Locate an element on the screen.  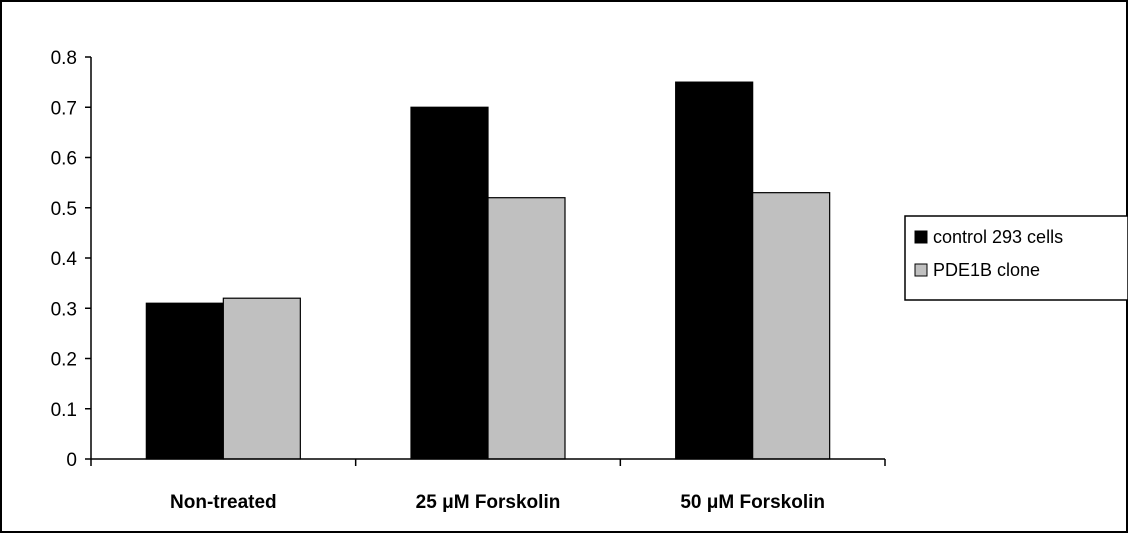
y-tick-label: 0.2 is located at coordinates (64, 360).